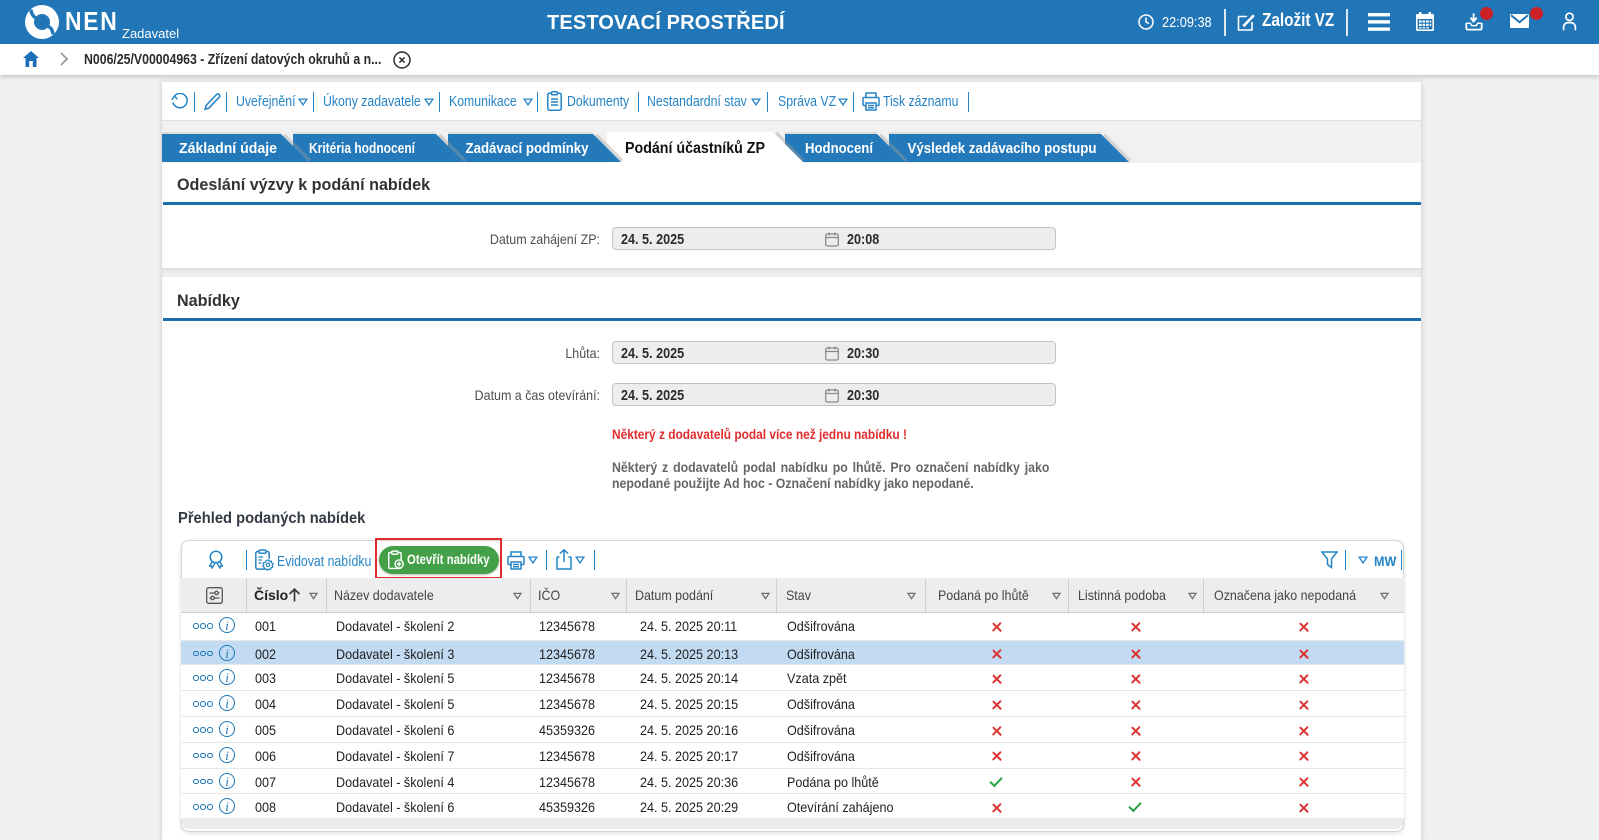 The height and width of the screenshot is (840, 1599). Describe the element at coordinates (695, 148) in the screenshot. I see `svg-text: Podání účastníků ZP` at that location.